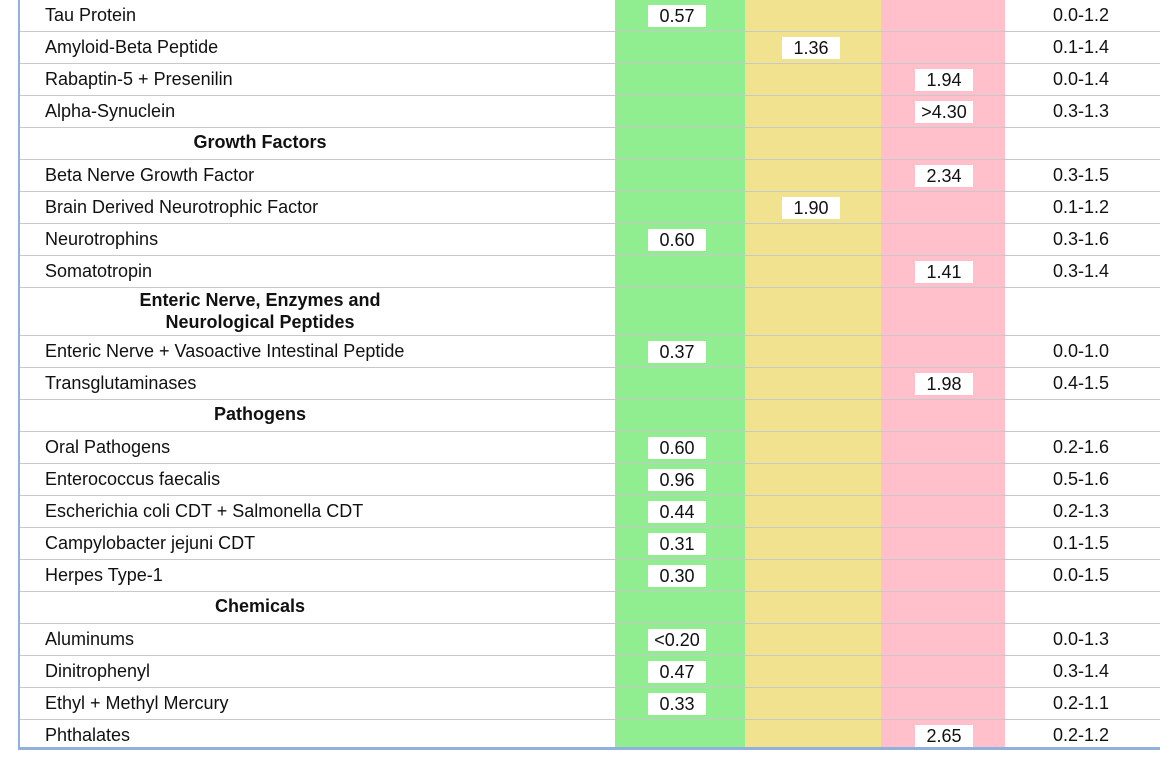  I want to click on analyte-name: Herpes Type-1, so click(104, 575).